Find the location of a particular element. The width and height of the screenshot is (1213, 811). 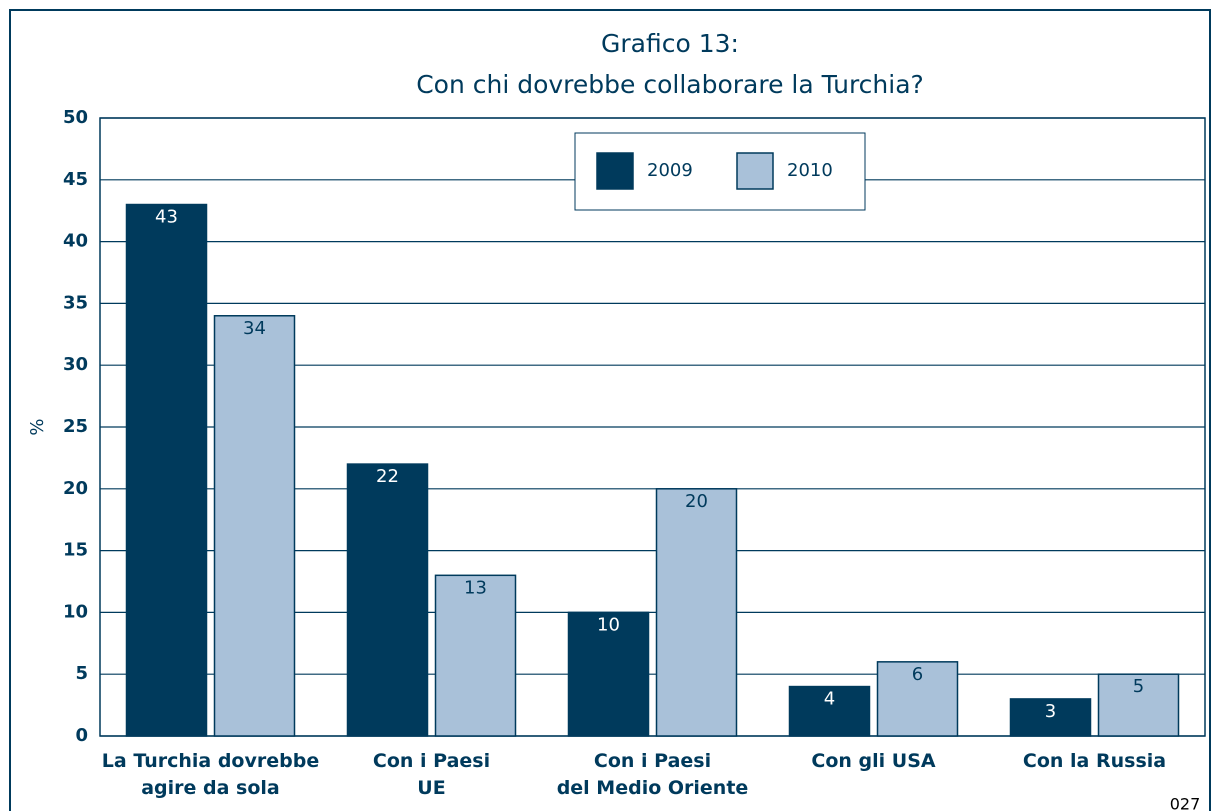

data-label: 5 is located at coordinates (1138, 686).